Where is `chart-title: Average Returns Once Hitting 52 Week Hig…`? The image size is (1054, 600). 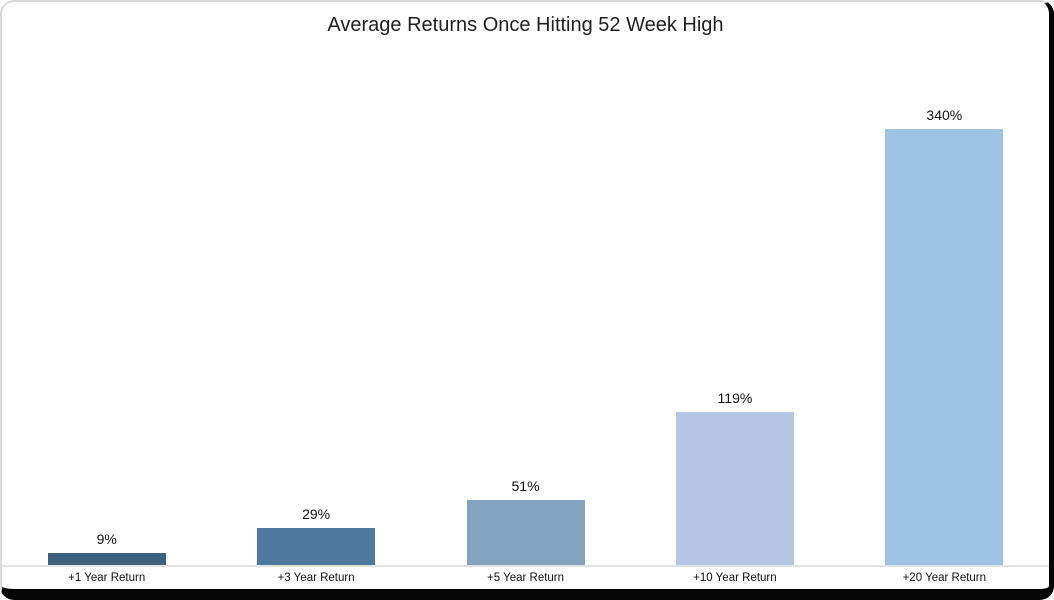 chart-title: Average Returns Once Hitting 52 Week Hig… is located at coordinates (525, 25).